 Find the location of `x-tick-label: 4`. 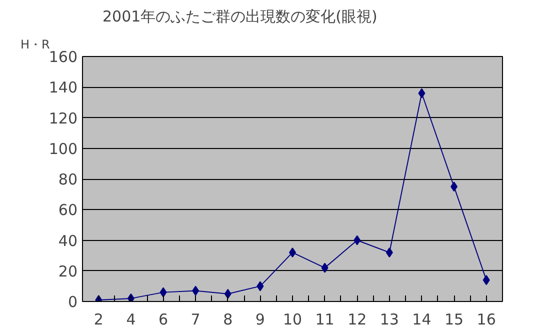

x-tick-label: 4 is located at coordinates (131, 318).